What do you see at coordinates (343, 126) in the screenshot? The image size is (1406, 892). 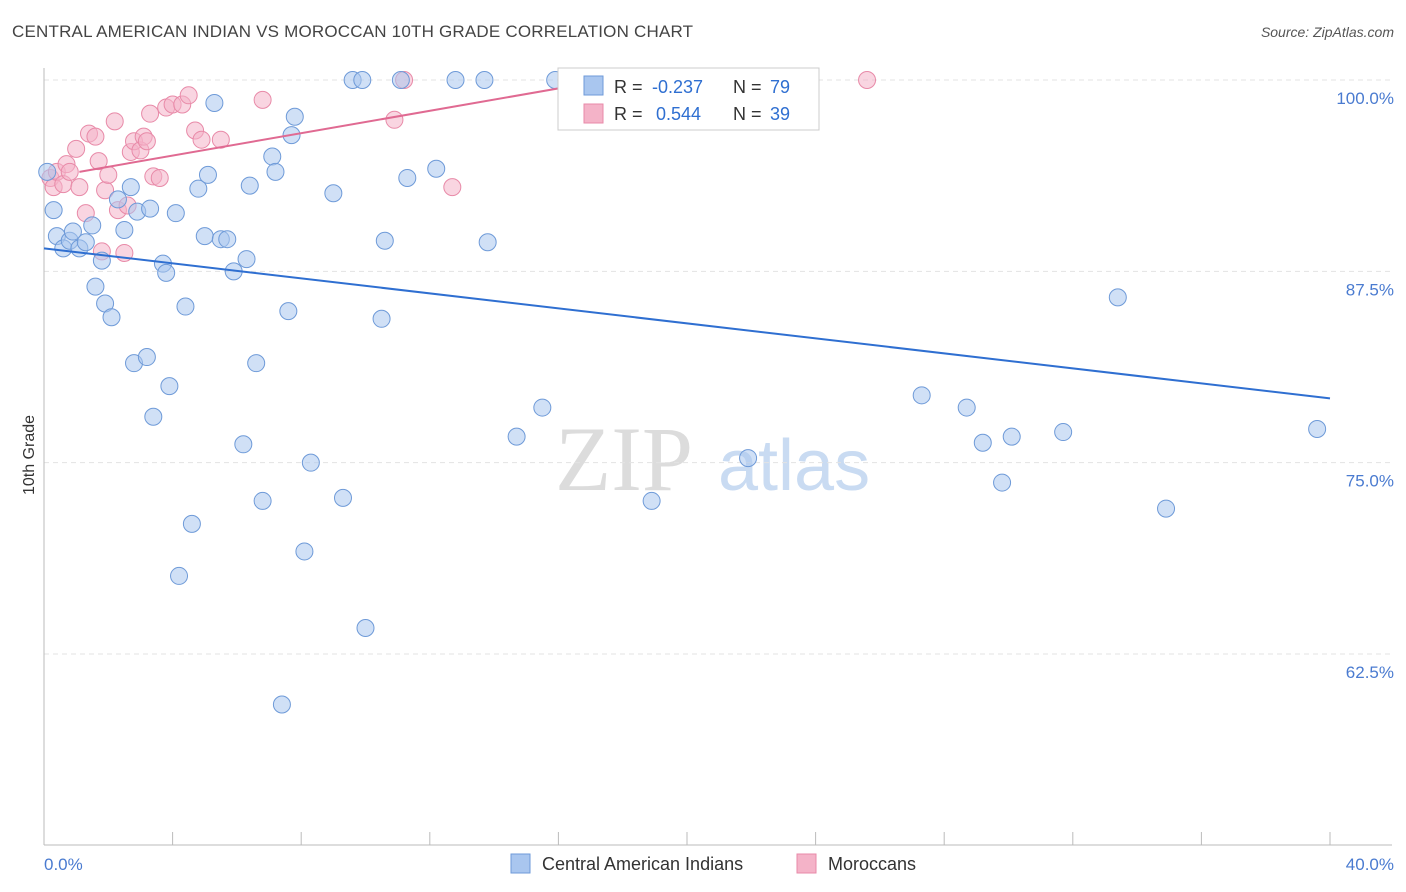 I see `moroccans-trend-line` at bounding box center [343, 126].